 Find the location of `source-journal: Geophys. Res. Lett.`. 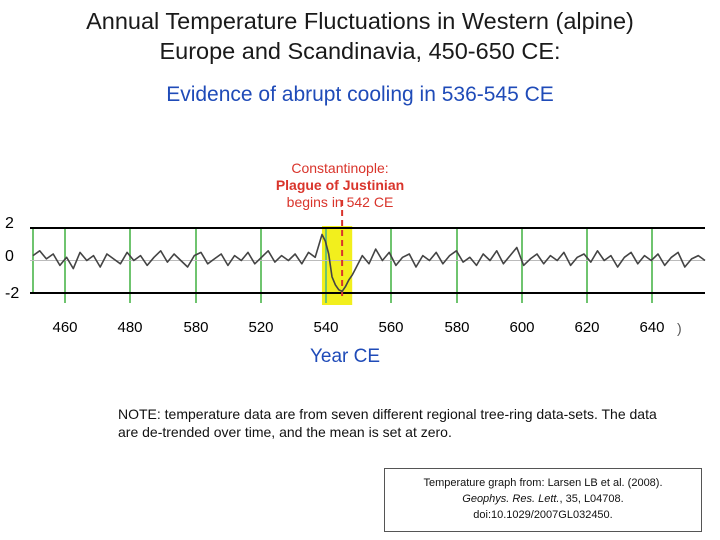

source-journal: Geophys. Res. Lett. is located at coordinates (511, 499).